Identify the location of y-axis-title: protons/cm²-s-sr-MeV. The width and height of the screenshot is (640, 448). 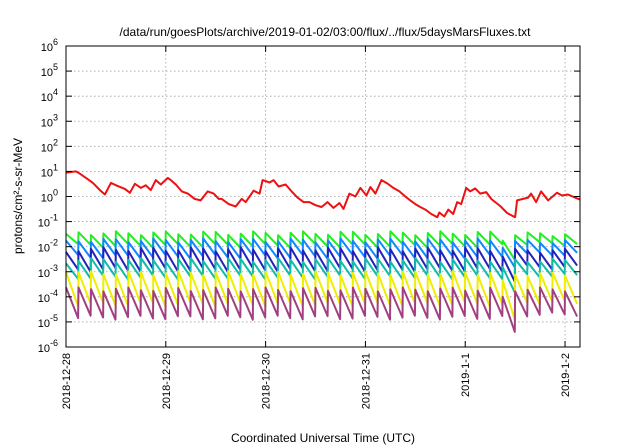
(18, 196).